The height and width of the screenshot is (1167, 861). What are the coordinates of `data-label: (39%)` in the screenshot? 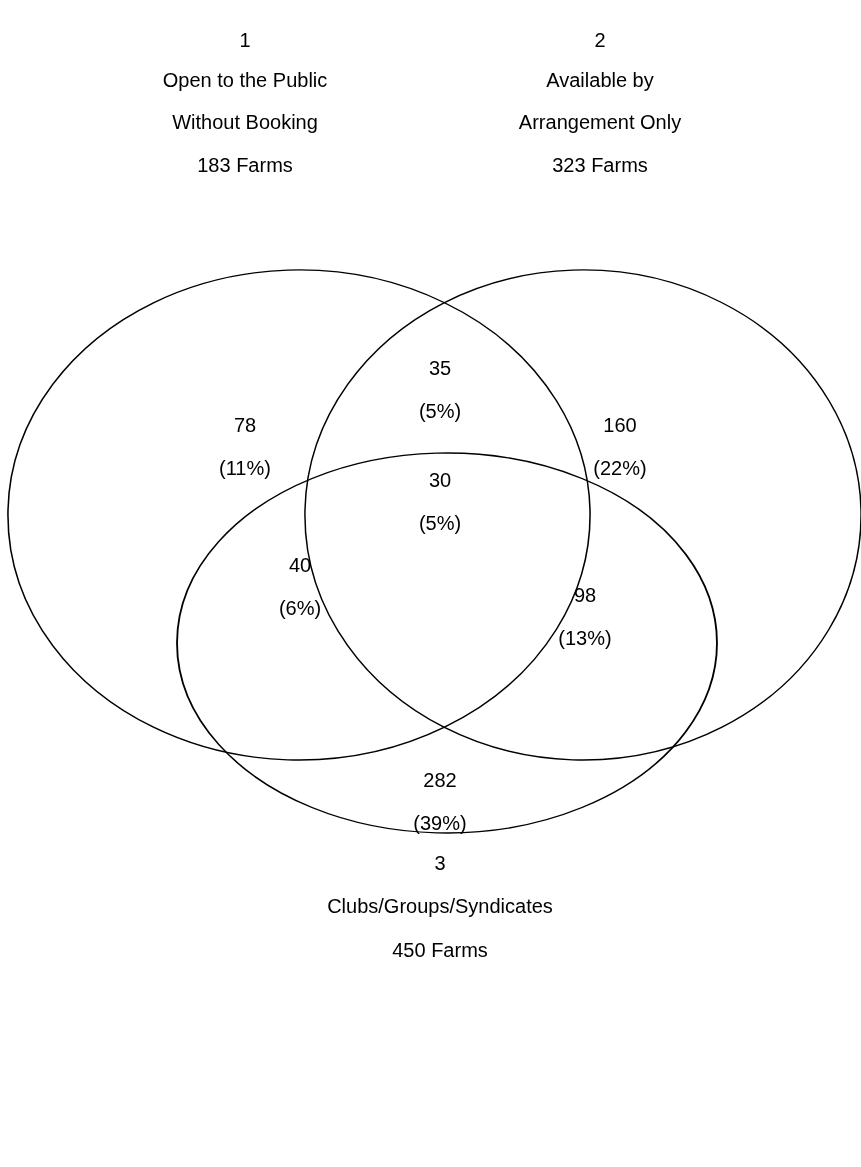 It's located at (440, 823).